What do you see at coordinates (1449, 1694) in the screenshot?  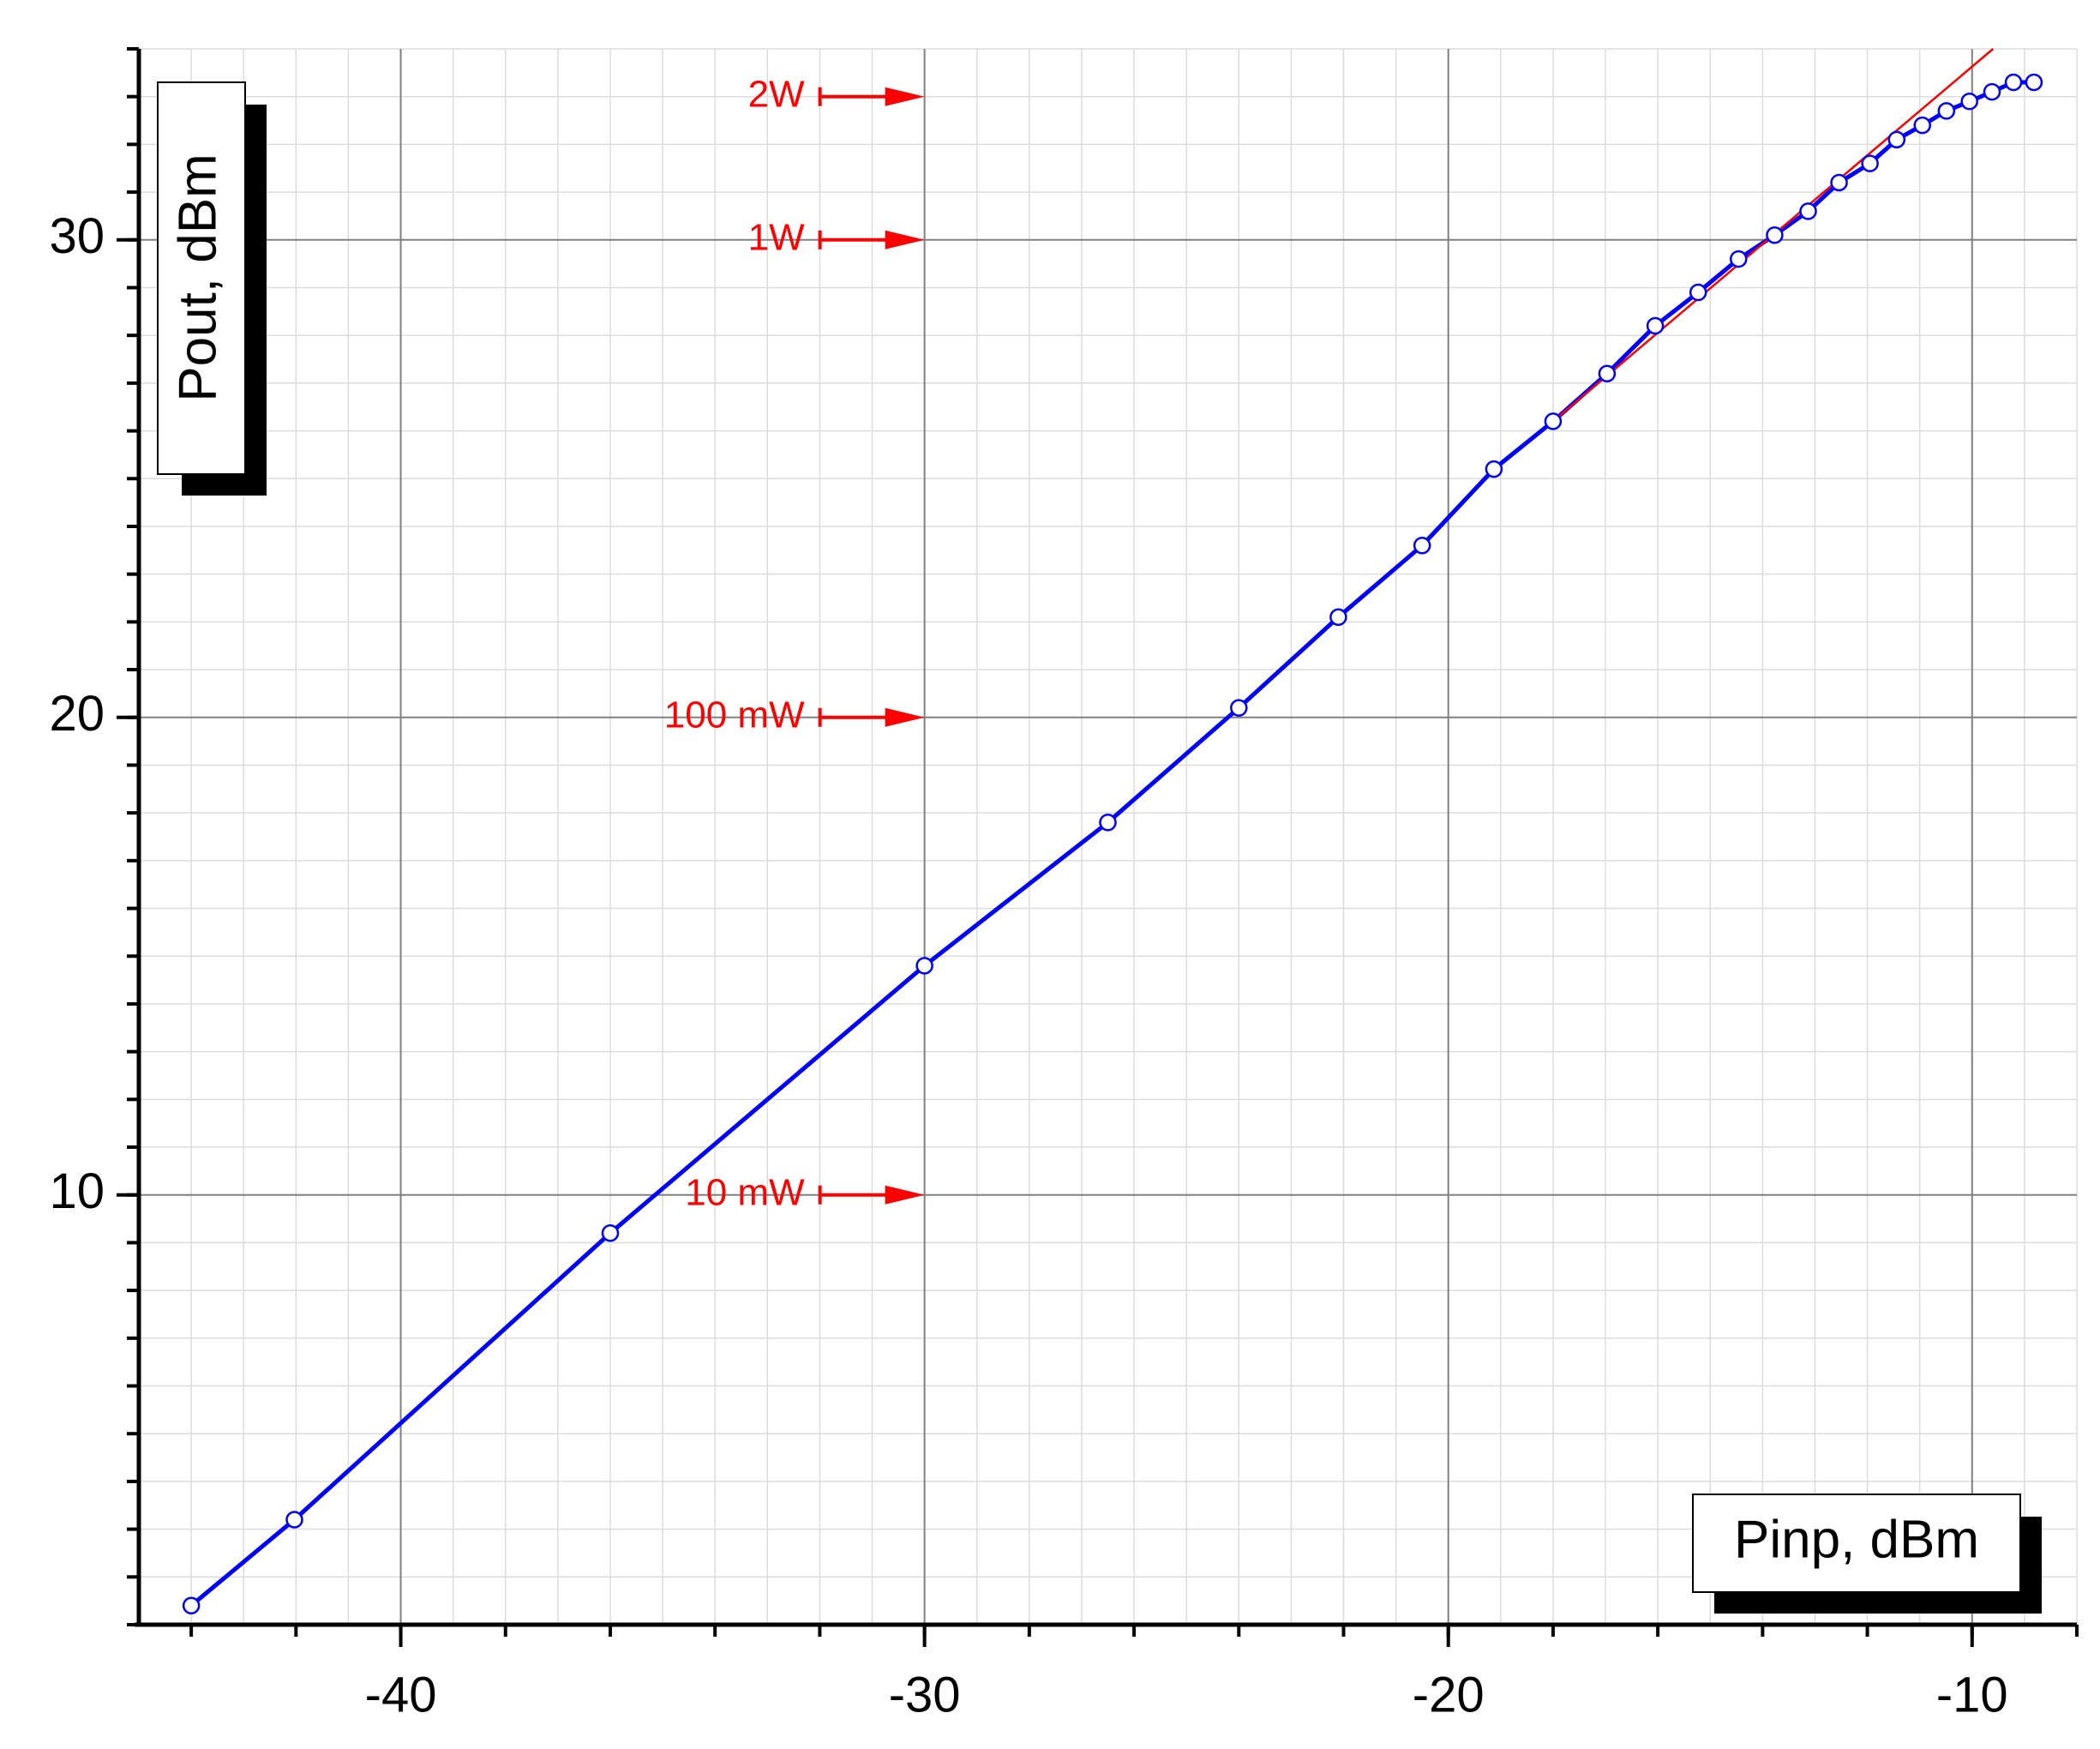 I see `x-tick-label: -20` at bounding box center [1449, 1694].